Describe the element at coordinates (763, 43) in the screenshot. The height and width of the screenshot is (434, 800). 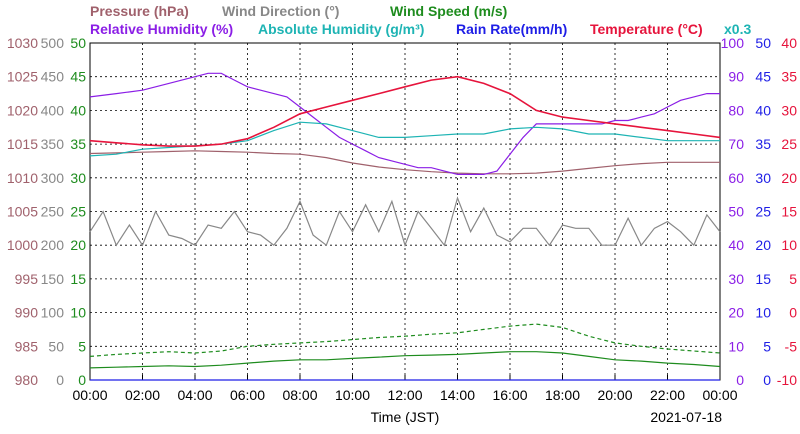
I see `y-tick-rain: 50` at that location.